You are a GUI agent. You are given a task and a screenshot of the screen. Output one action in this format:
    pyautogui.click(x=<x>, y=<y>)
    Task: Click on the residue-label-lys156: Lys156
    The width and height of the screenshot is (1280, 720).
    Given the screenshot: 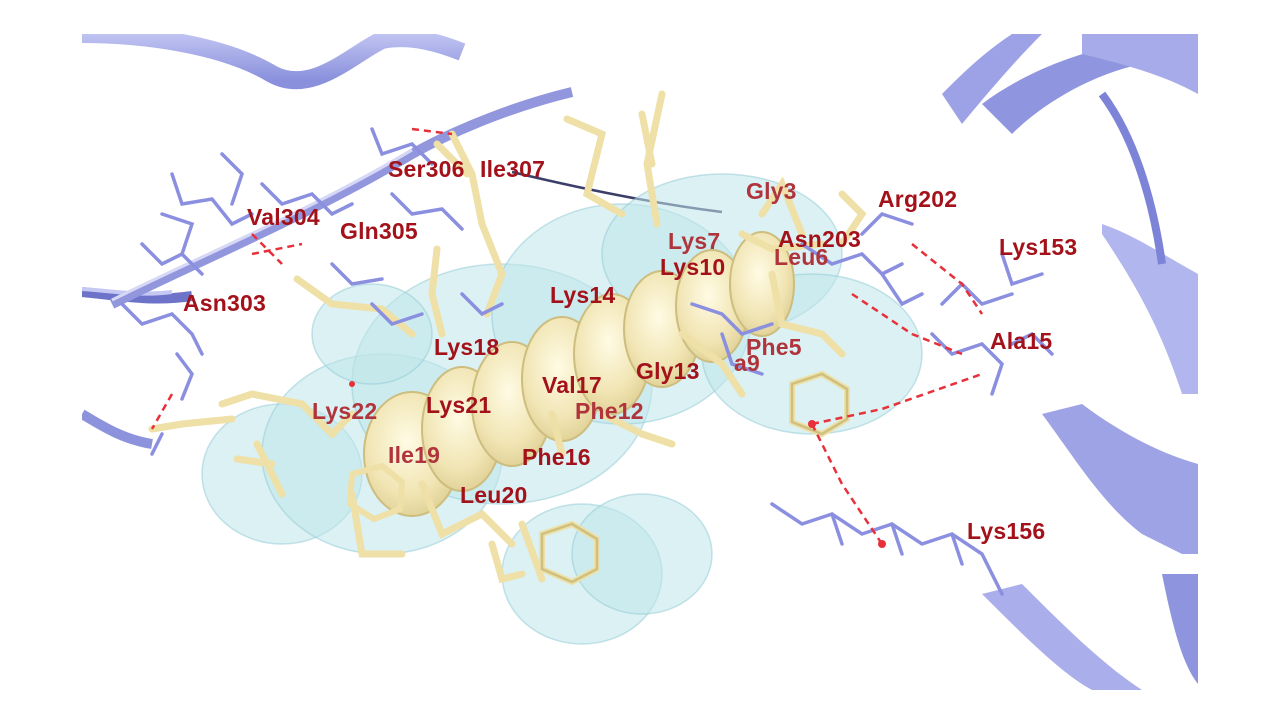 What is the action you would take?
    pyautogui.click(x=1006, y=531)
    